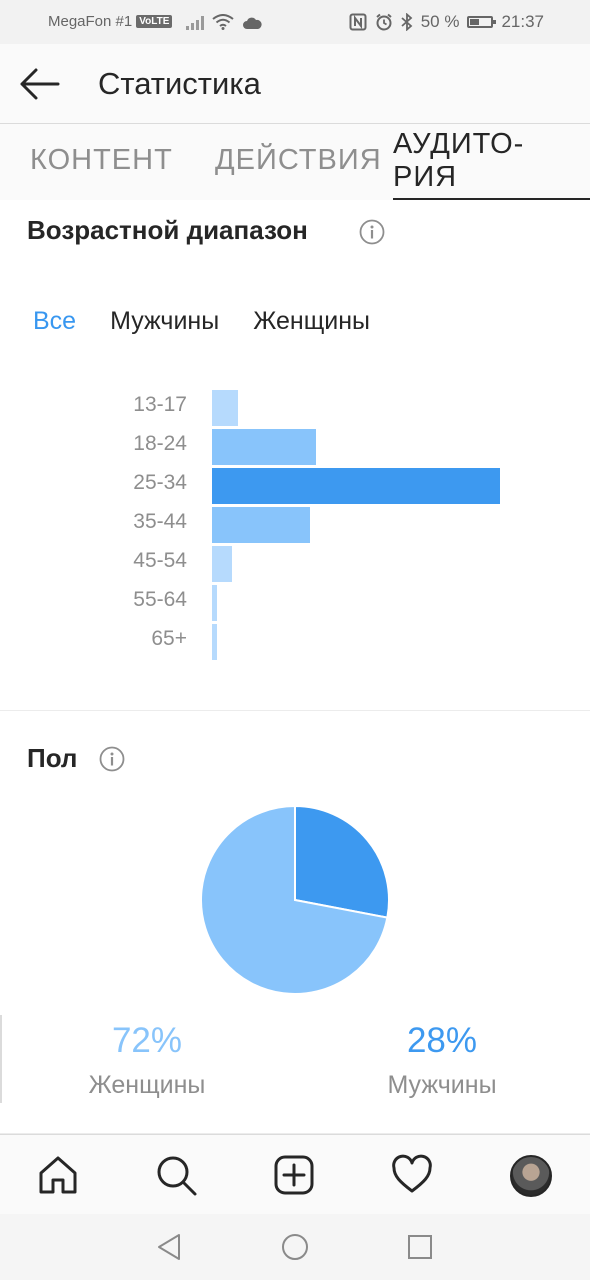  What do you see at coordinates (412, 1175) in the screenshot?
I see `activity-heart-icon` at bounding box center [412, 1175].